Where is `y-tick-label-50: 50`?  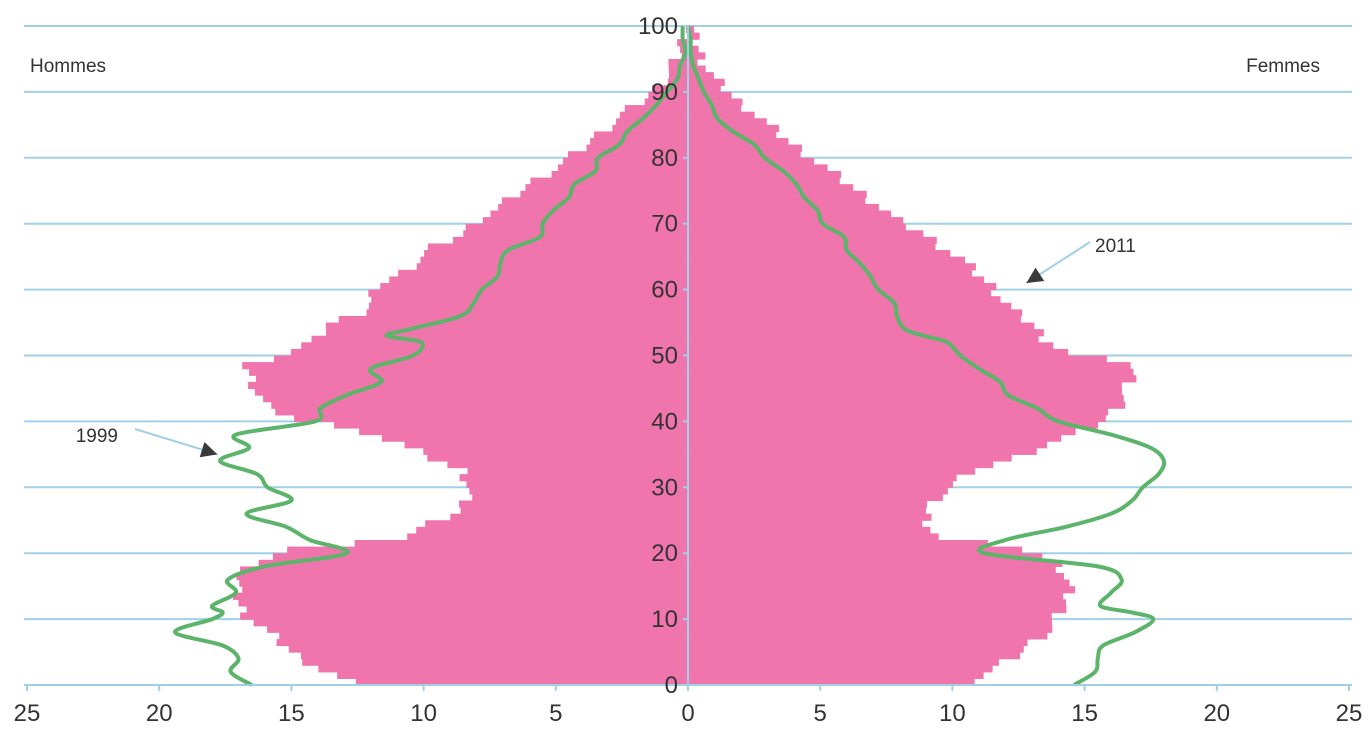 y-tick-label-50: 50 is located at coordinates (664, 356).